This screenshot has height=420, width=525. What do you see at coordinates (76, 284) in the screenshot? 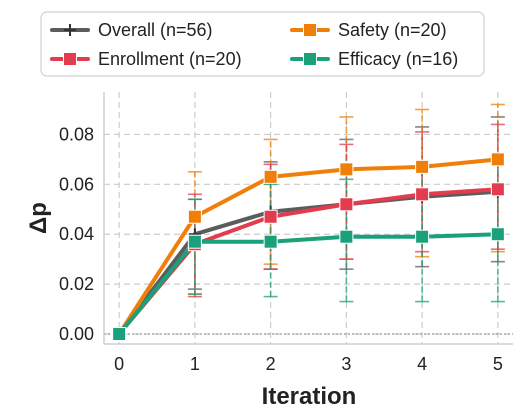
I see `y-tick-label: 0.02` at bounding box center [76, 284].